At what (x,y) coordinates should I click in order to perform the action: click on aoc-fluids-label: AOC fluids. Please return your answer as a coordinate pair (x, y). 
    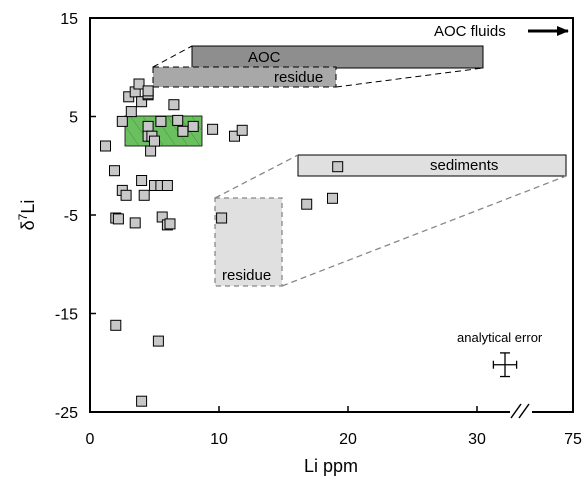
    Looking at the image, I should click on (470, 31).